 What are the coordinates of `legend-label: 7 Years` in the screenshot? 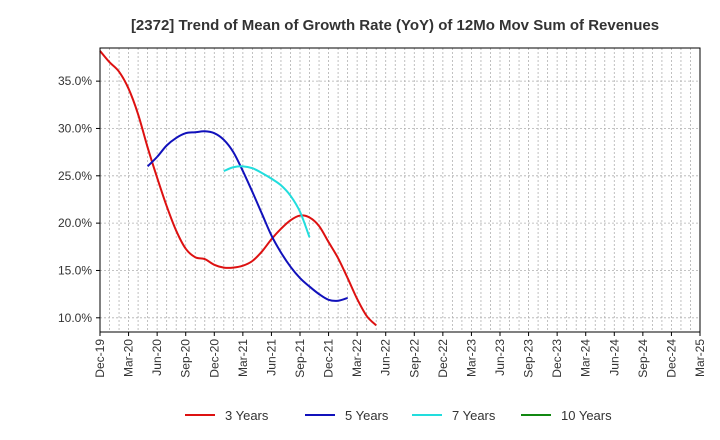 It's located at (474, 415).